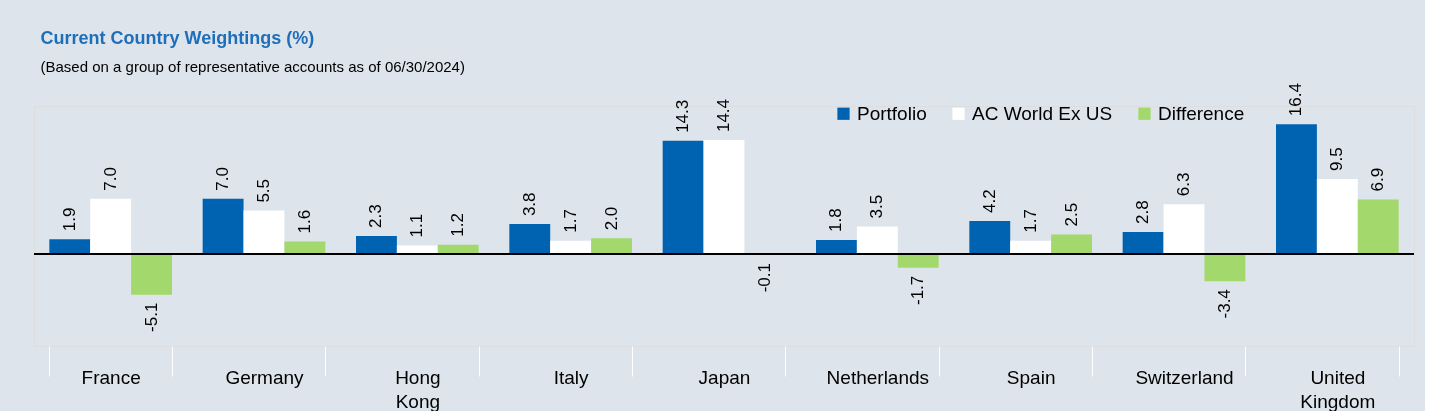 This screenshot has height=413, width=1442. Describe the element at coordinates (111, 377) in the screenshot. I see `x-tick-label: France` at that location.